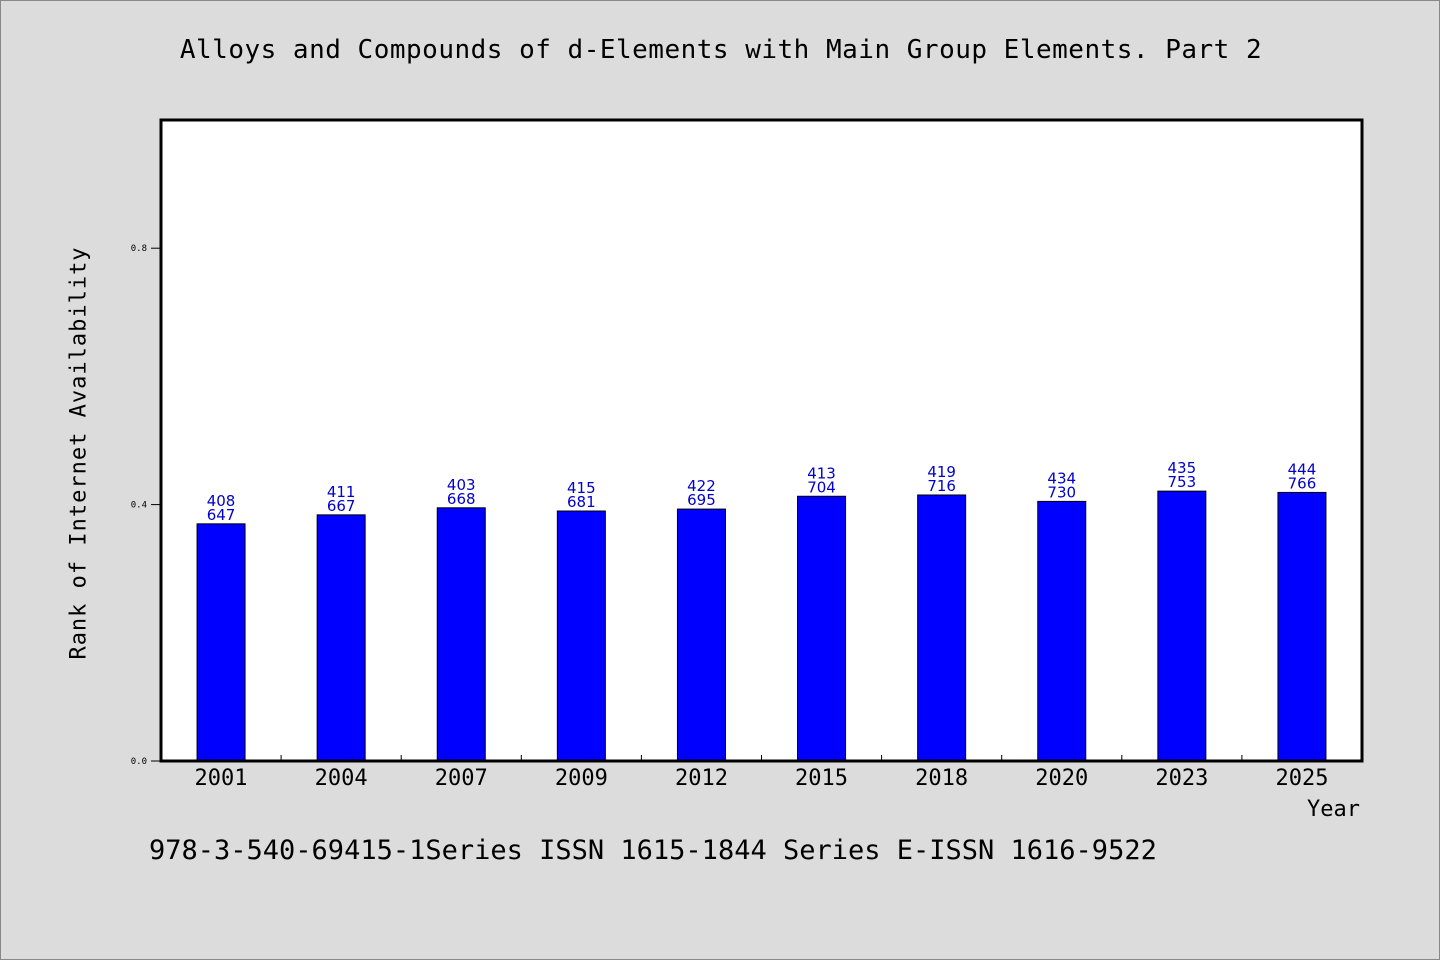 Image resolution: width=1440 pixels, height=960 pixels. What do you see at coordinates (821, 473) in the screenshot?
I see `data-label-top: 413` at bounding box center [821, 473].